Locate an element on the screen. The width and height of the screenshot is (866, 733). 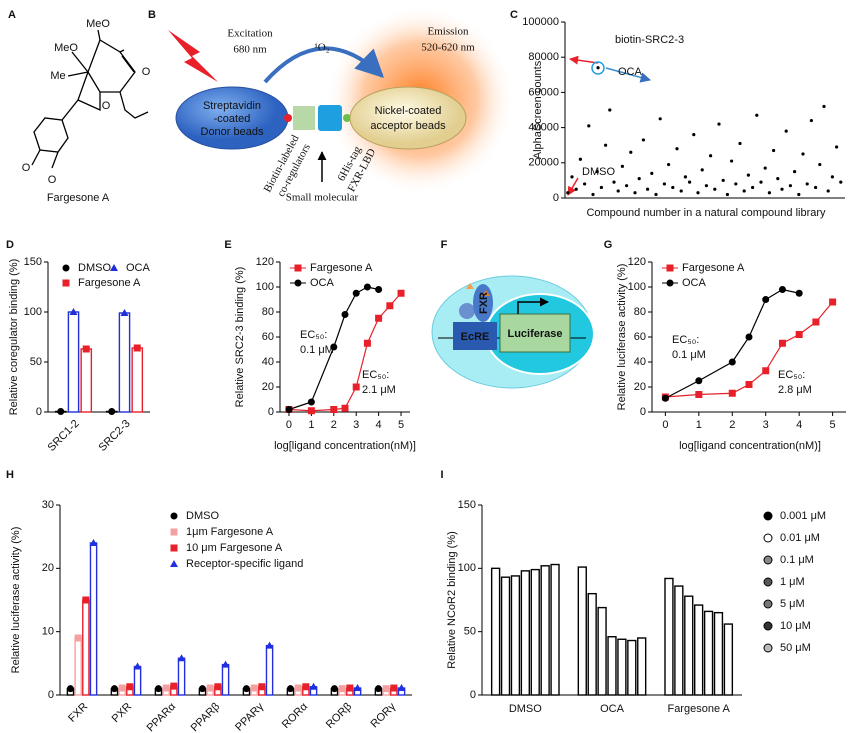
y-tick-label: 0 is located at coordinates (473, 695).